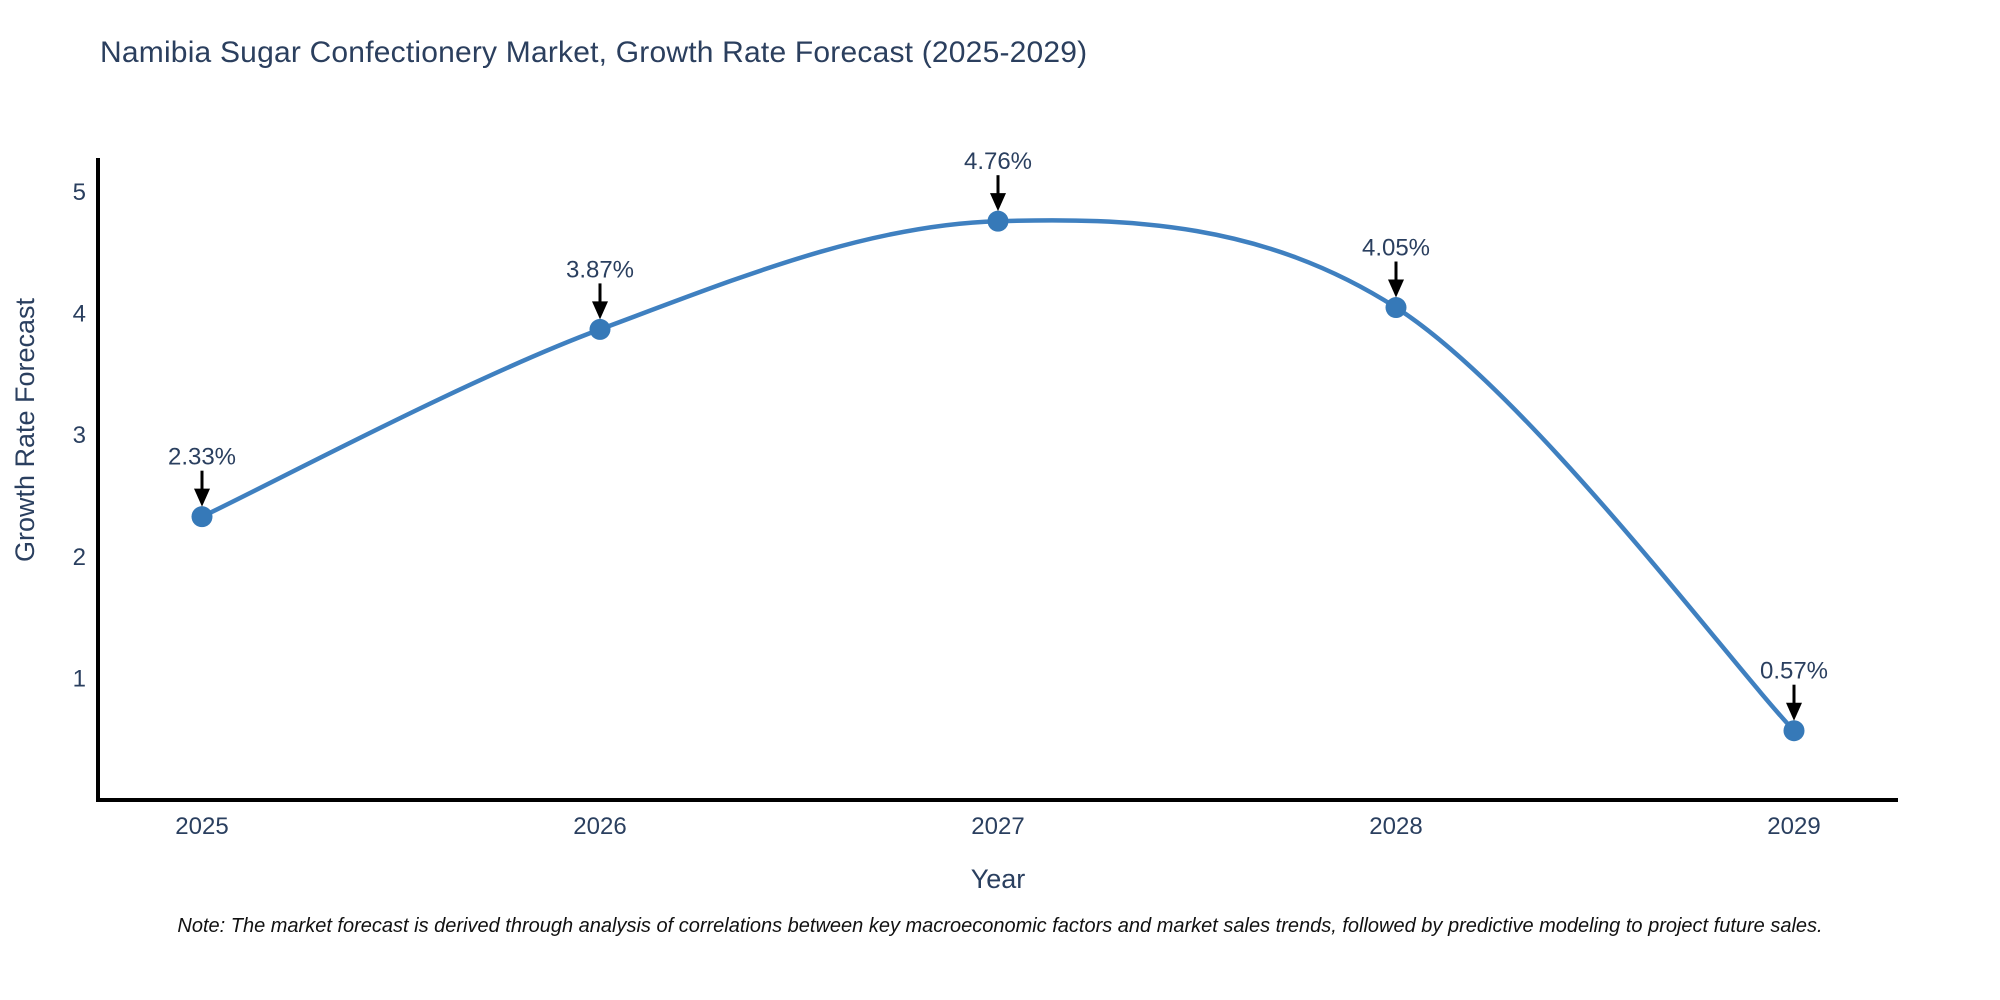 This screenshot has width=2000, height=1000. Describe the element at coordinates (600, 269) in the screenshot. I see `annotation-label-2026: 3.87%` at that location.